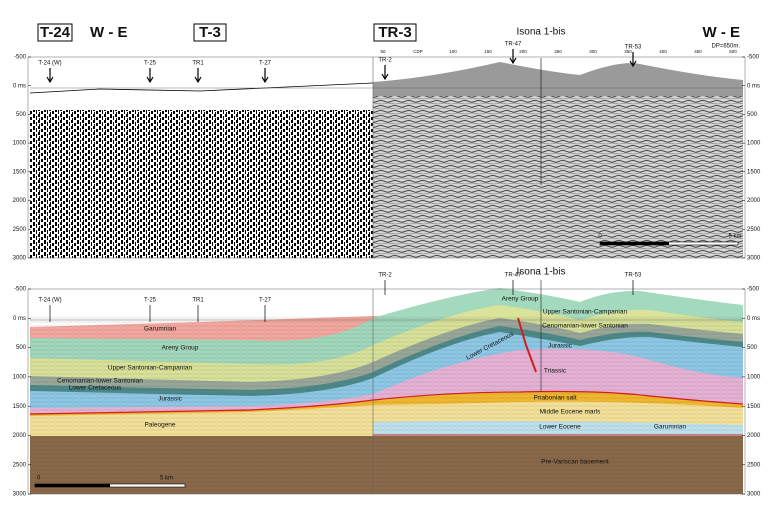 The image size is (778, 513). What do you see at coordinates (600, 237) in the screenshot?
I see `scale-label: 0` at bounding box center [600, 237].